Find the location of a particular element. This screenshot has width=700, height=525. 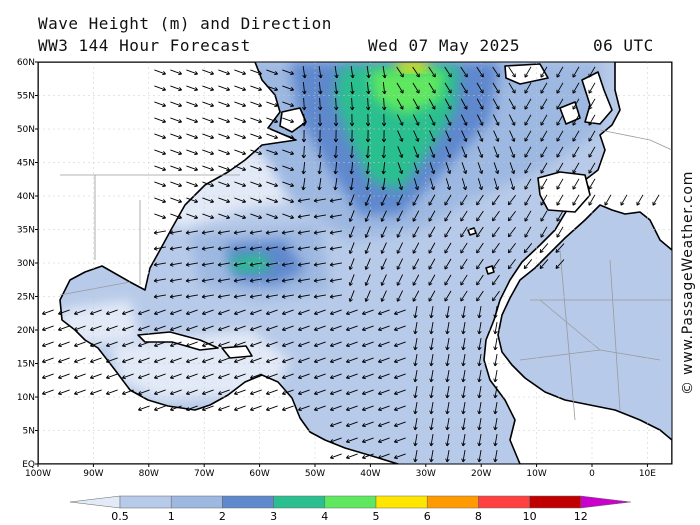

lat-label: 30N is located at coordinates (26, 264).